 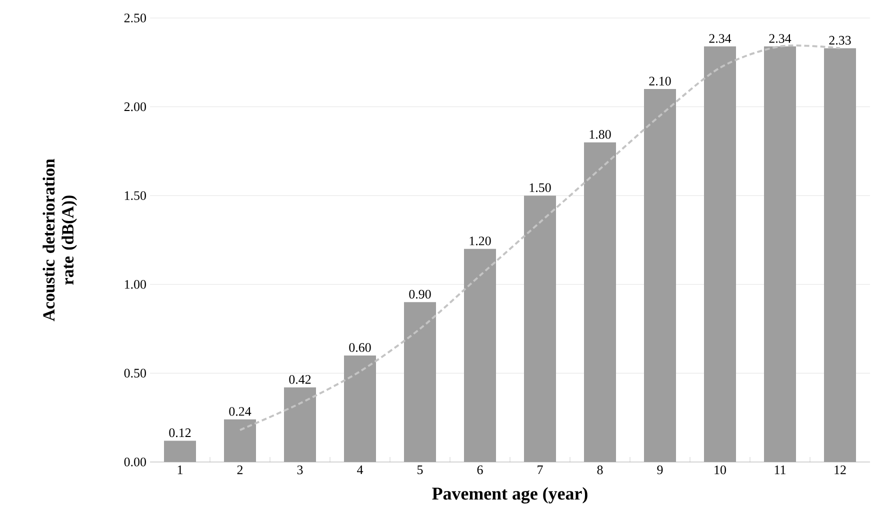 What do you see at coordinates (420, 294) in the screenshot?
I see `data-label: 0.90` at bounding box center [420, 294].